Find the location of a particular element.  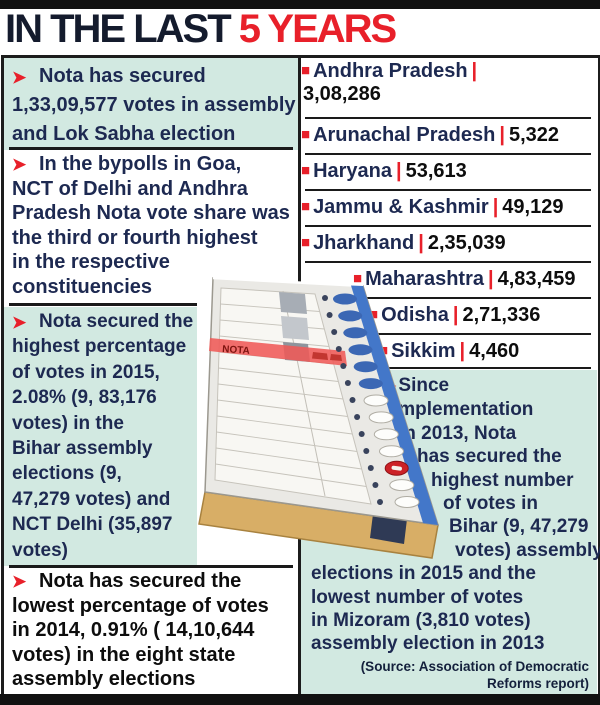

since-line: votes) assembly is located at coordinates (527, 550).